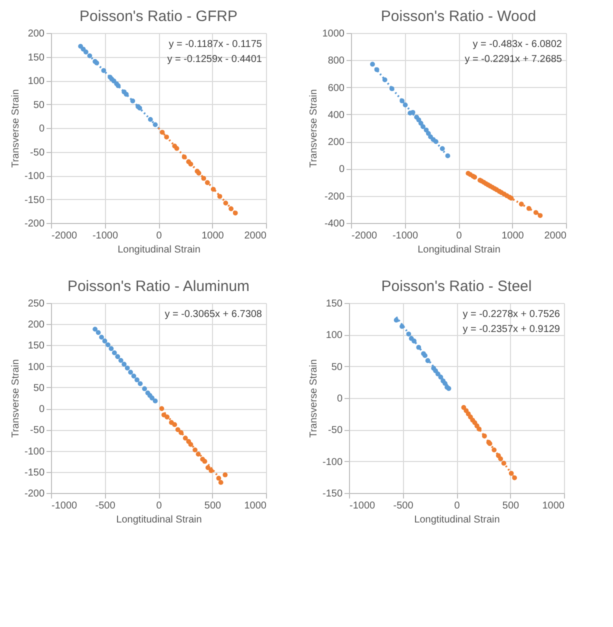  I want to click on y-tick-label: 400, so click(336, 115).